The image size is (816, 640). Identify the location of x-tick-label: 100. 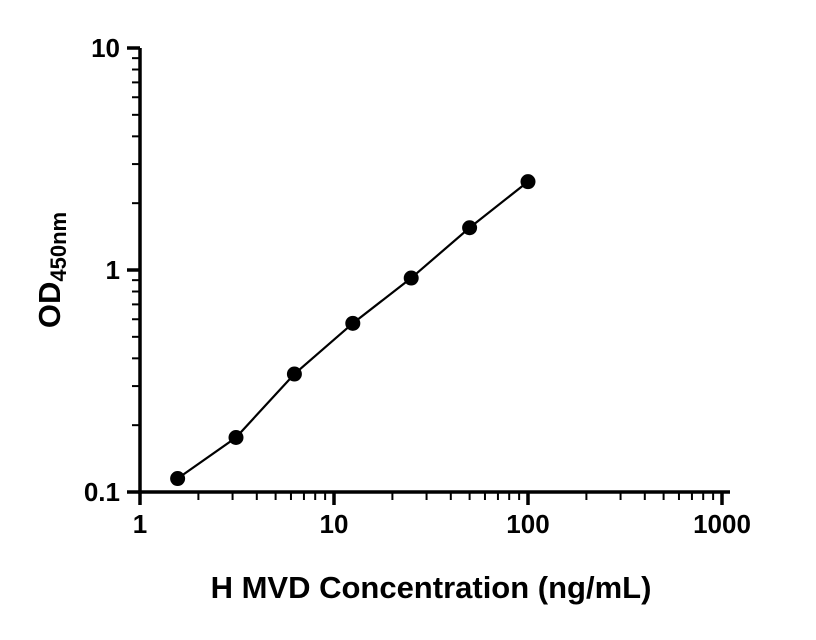
(527, 524).